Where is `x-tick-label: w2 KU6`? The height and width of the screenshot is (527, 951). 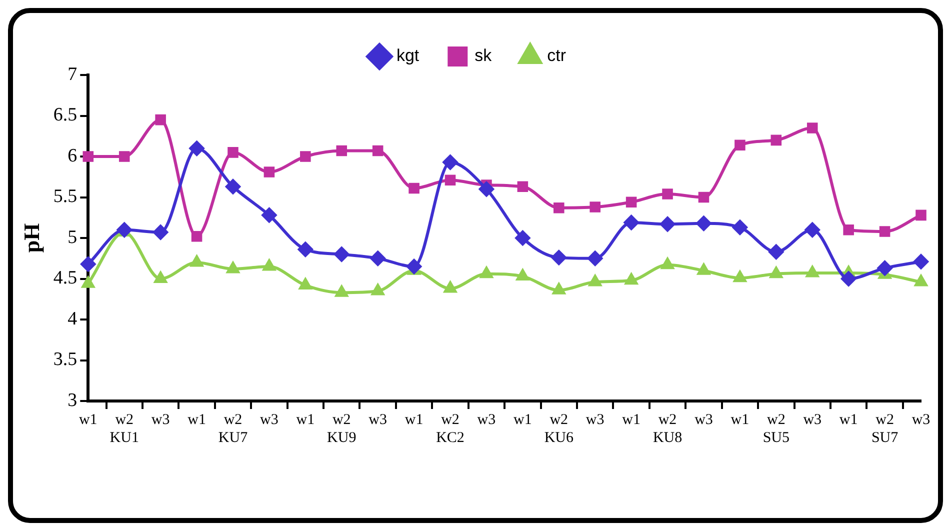 x-tick-label: w2 KU6 is located at coordinates (559, 429).